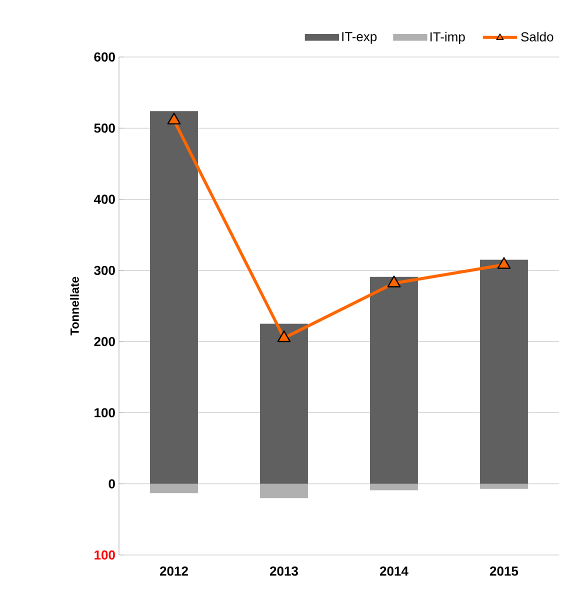  I want to click on legend-label: IT-exp, so click(359, 38).